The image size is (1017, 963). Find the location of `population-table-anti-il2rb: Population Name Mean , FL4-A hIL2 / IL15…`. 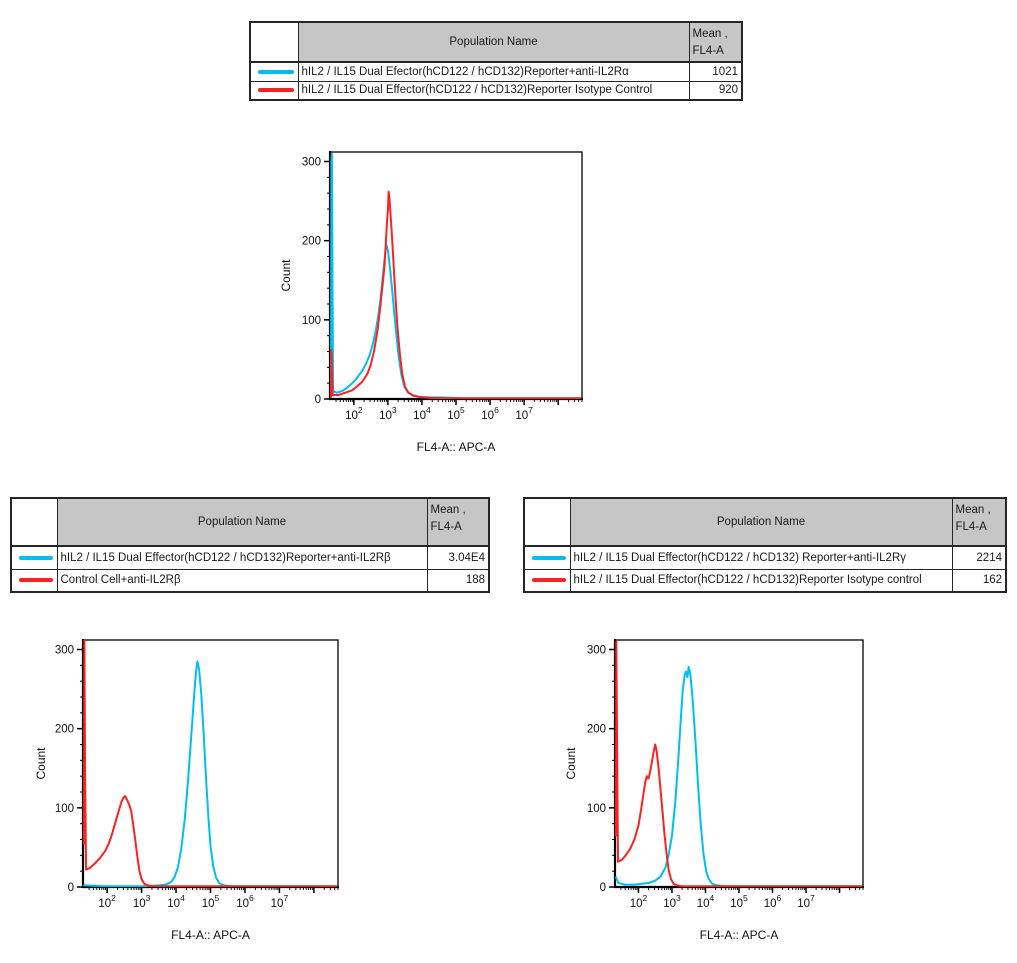

population-table-anti-il2rb: Population Name Mean , FL4-A hIL2 / IL15… is located at coordinates (250, 545).